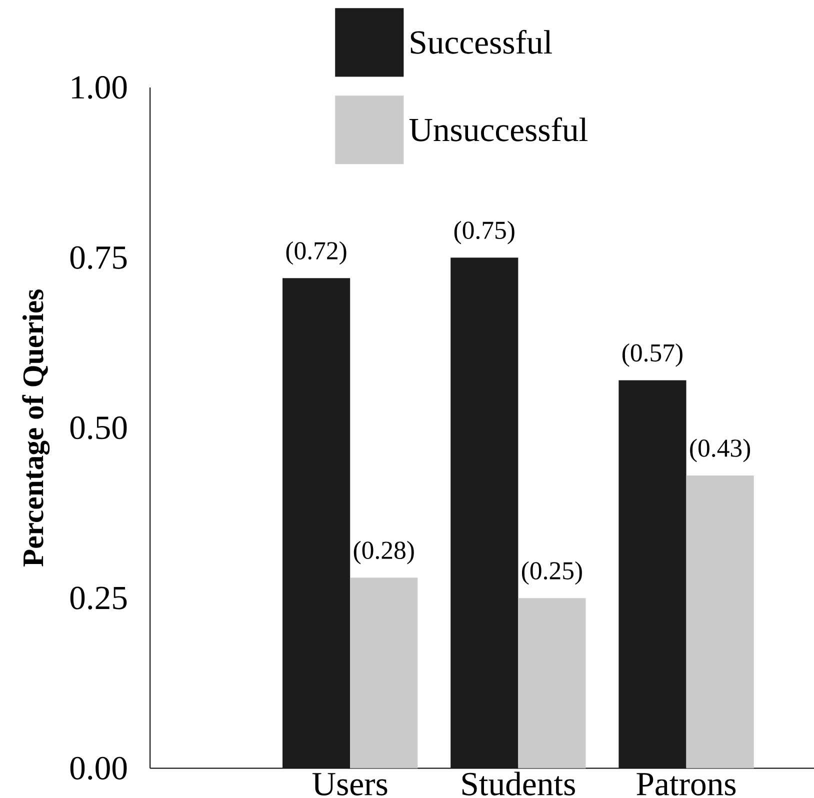 The image size is (814, 798). Describe the element at coordinates (98, 768) in the screenshot. I see `y-tick-label: 0.00` at that location.